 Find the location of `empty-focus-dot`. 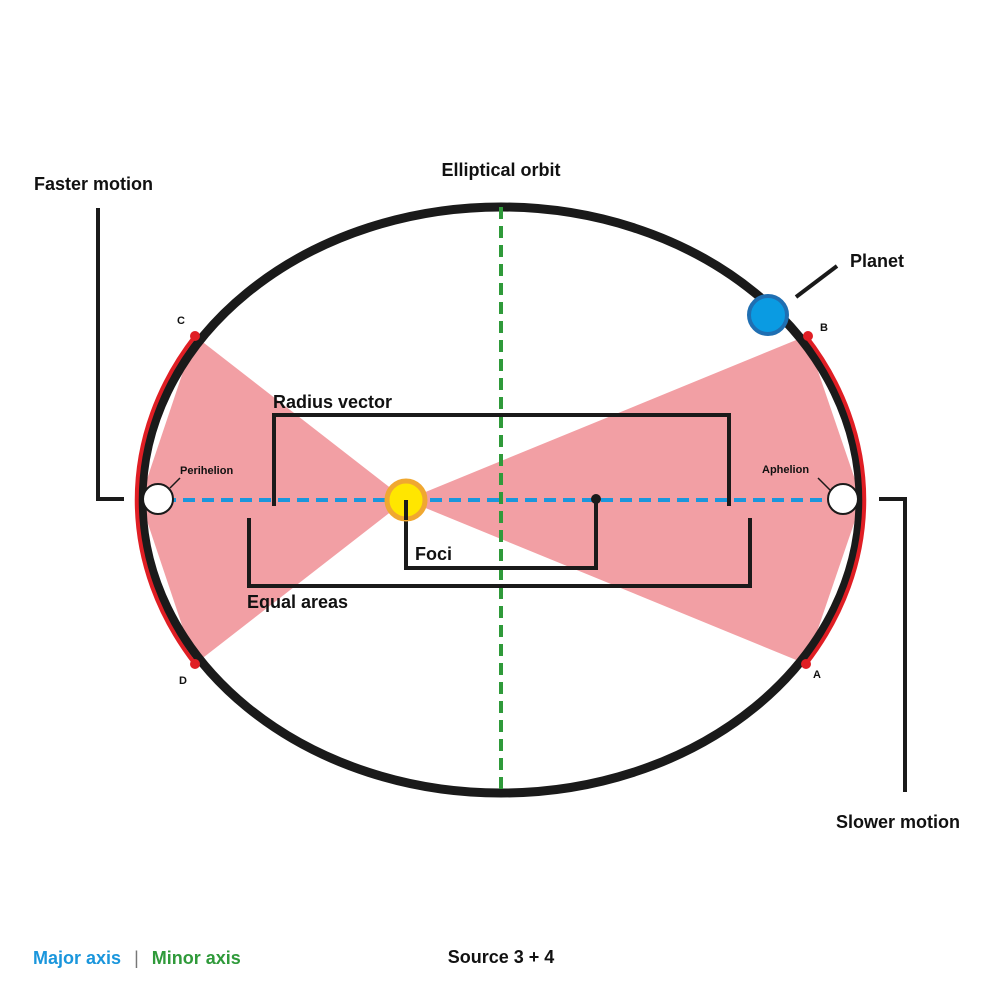

empty-focus-dot is located at coordinates (596, 499).